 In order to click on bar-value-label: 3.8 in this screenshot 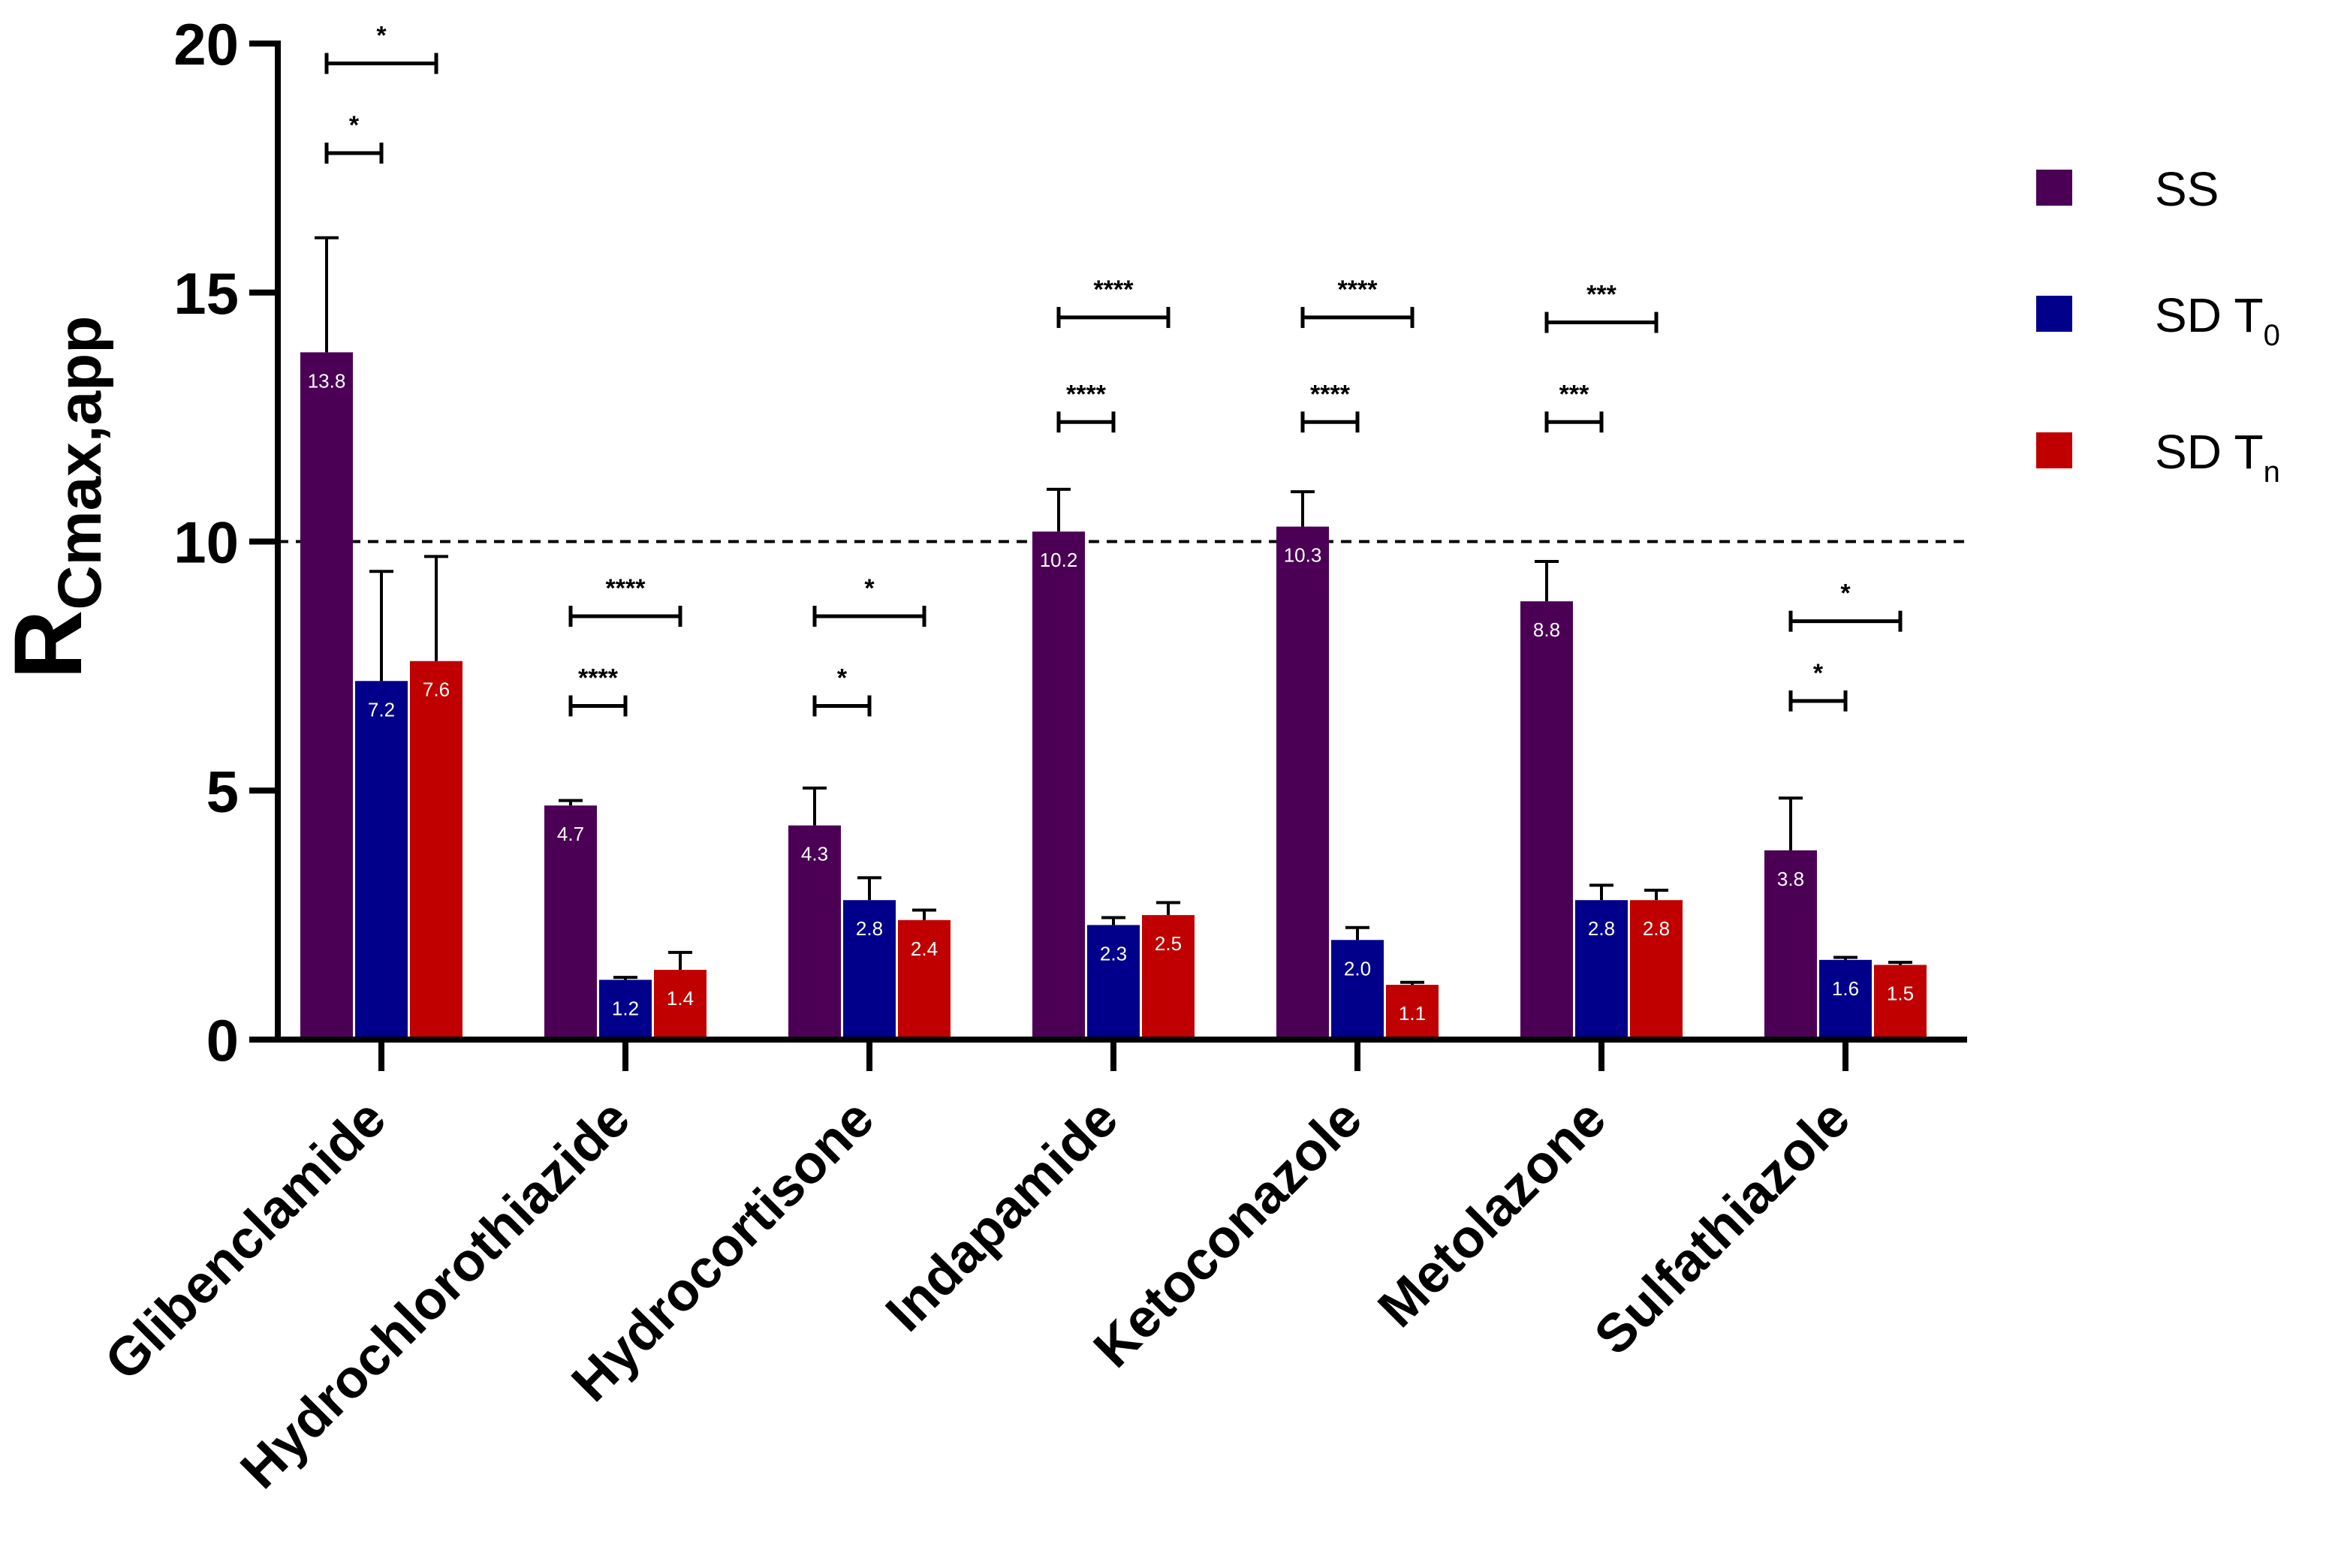, I will do `click(1790, 879)`.